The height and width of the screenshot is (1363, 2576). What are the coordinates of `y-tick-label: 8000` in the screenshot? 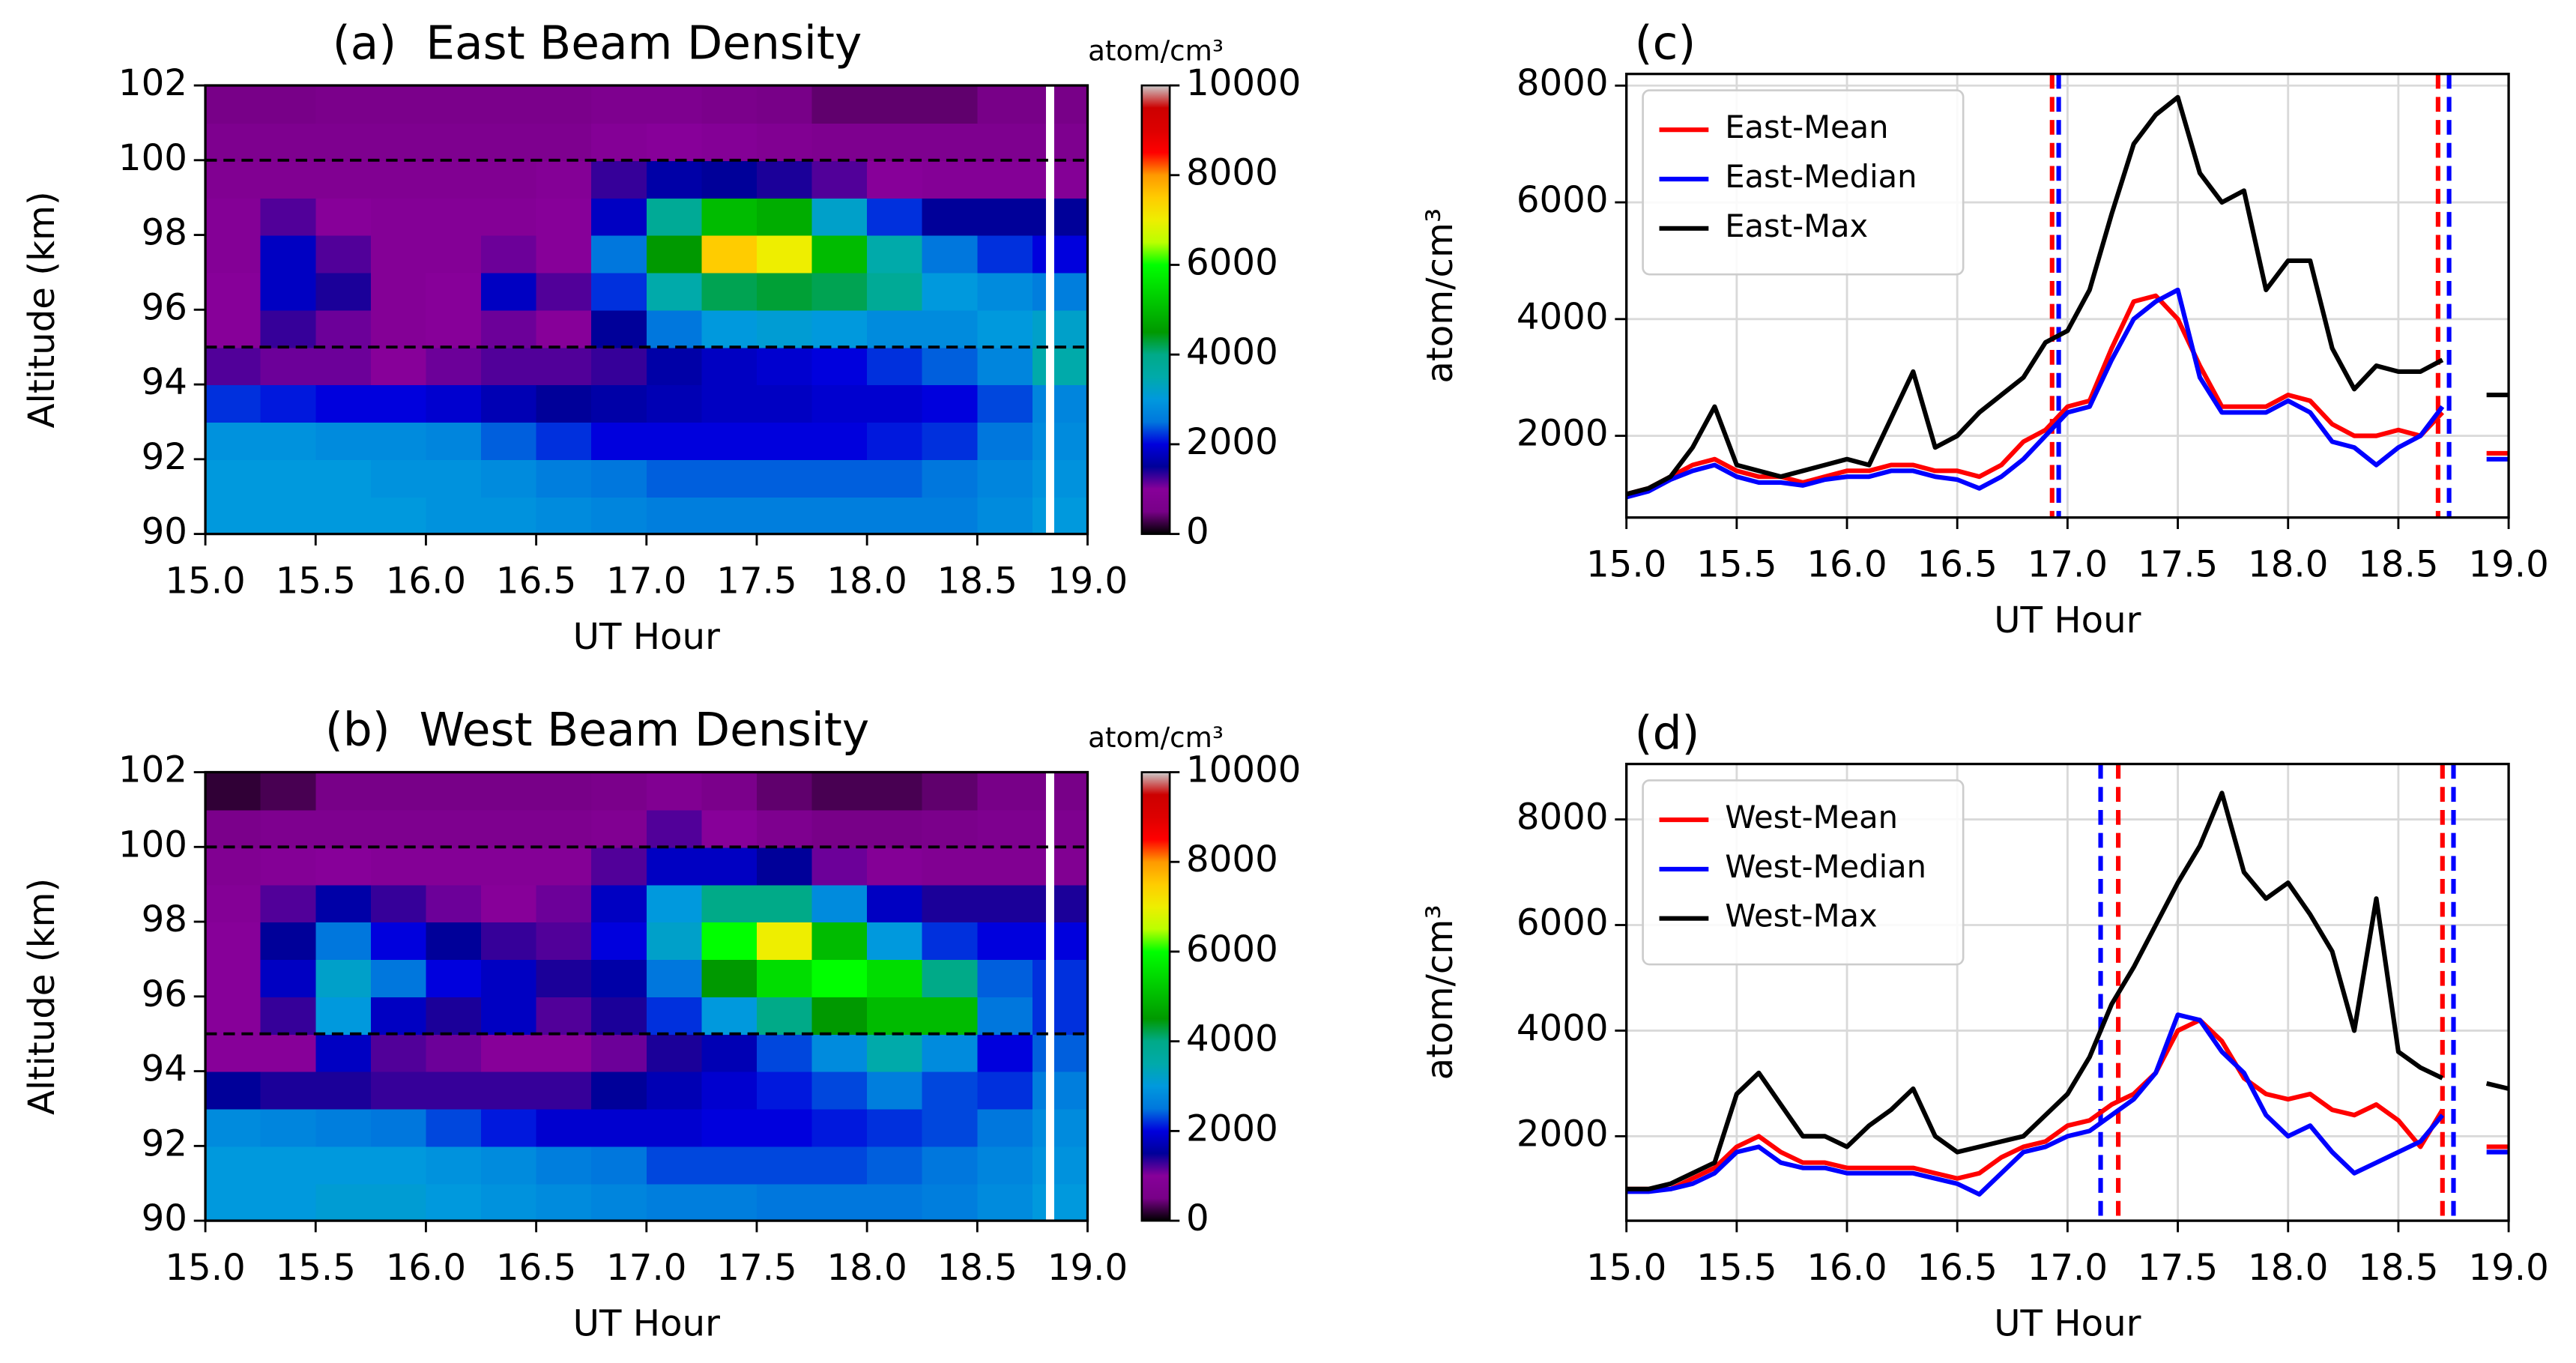 It's located at (1563, 83).